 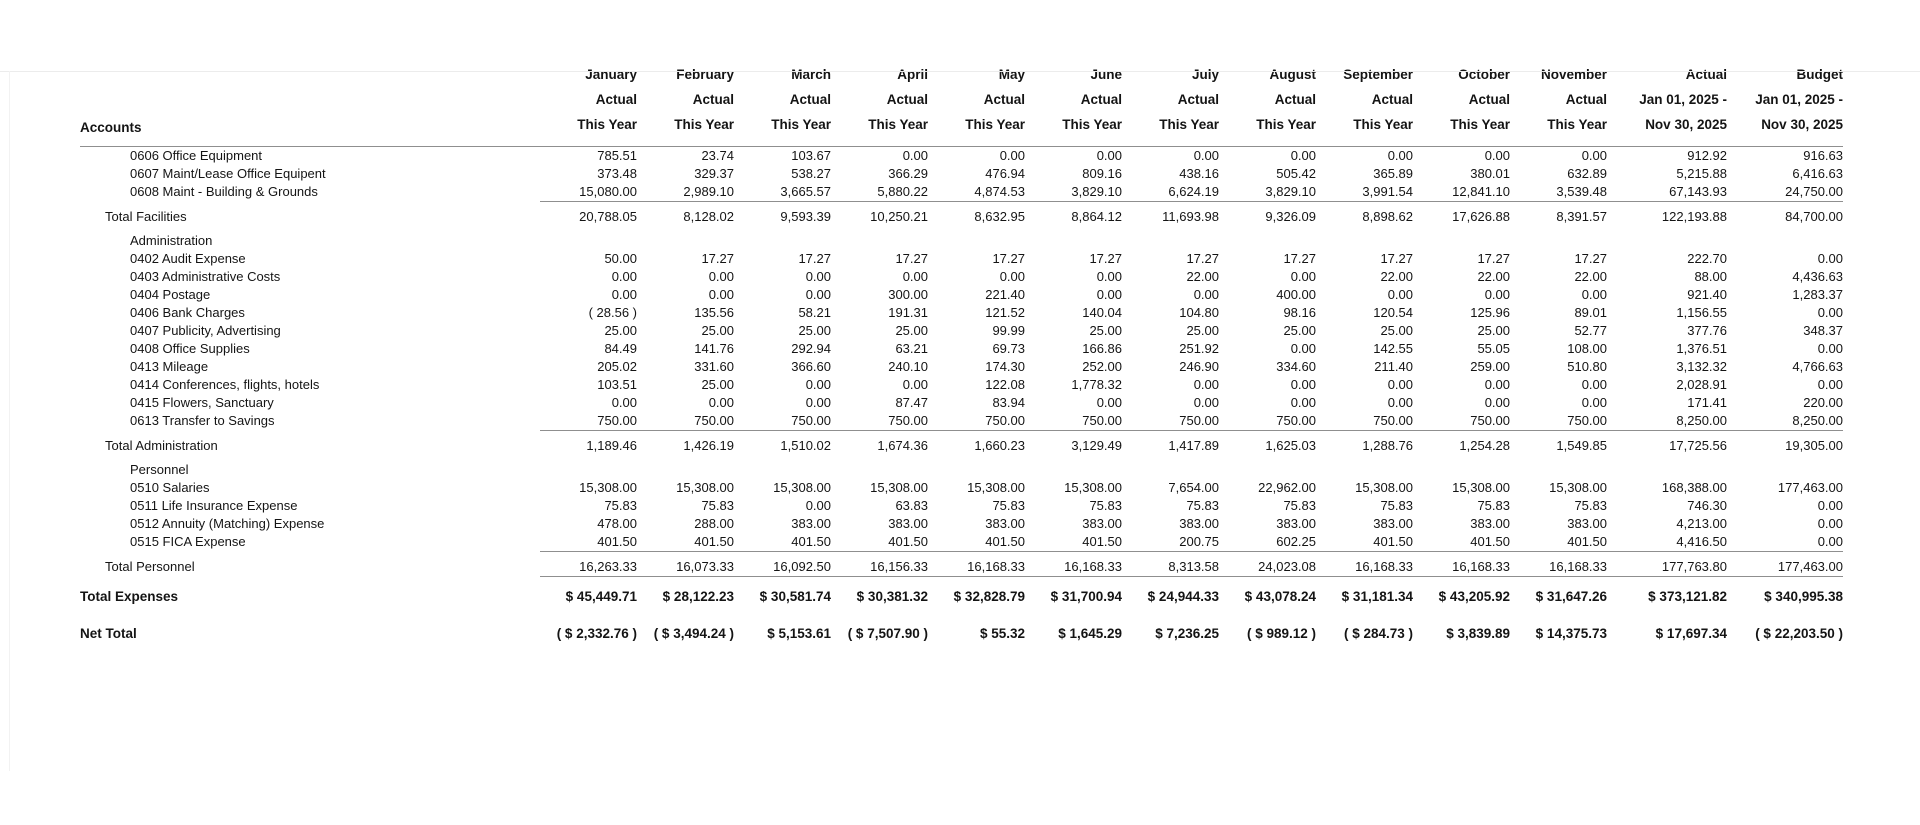 What do you see at coordinates (1387, 191) in the screenshot?
I see `row-value: 3,991.54` at bounding box center [1387, 191].